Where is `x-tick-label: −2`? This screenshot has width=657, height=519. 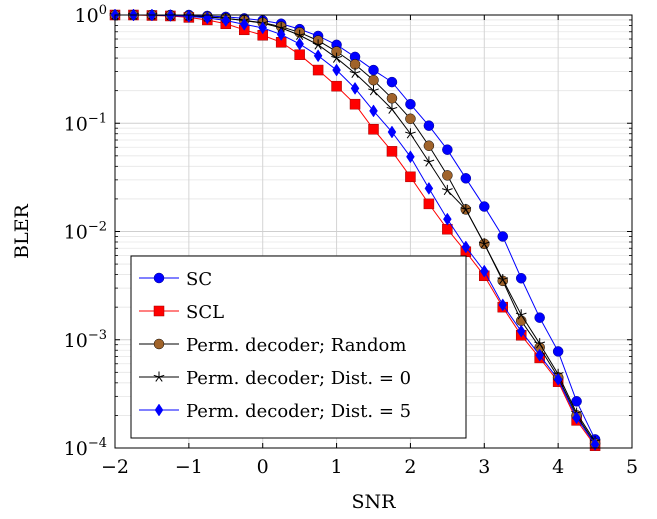 x-tick-label: −2 is located at coordinates (115, 467).